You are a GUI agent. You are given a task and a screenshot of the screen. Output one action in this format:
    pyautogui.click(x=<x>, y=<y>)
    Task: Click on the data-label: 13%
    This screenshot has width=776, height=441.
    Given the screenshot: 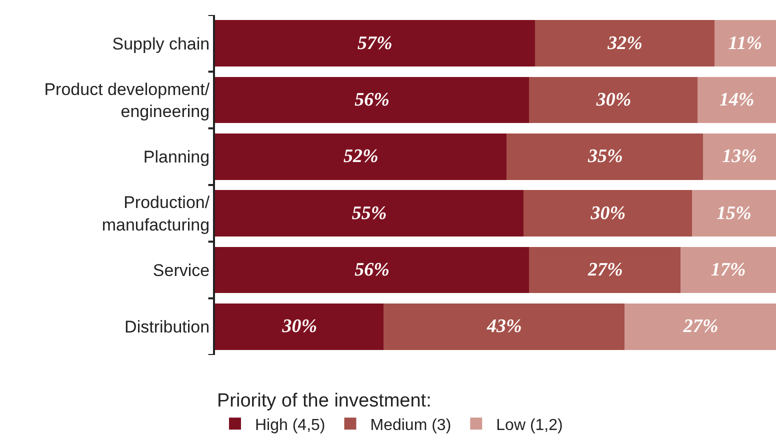 What is the action you would take?
    pyautogui.click(x=739, y=157)
    